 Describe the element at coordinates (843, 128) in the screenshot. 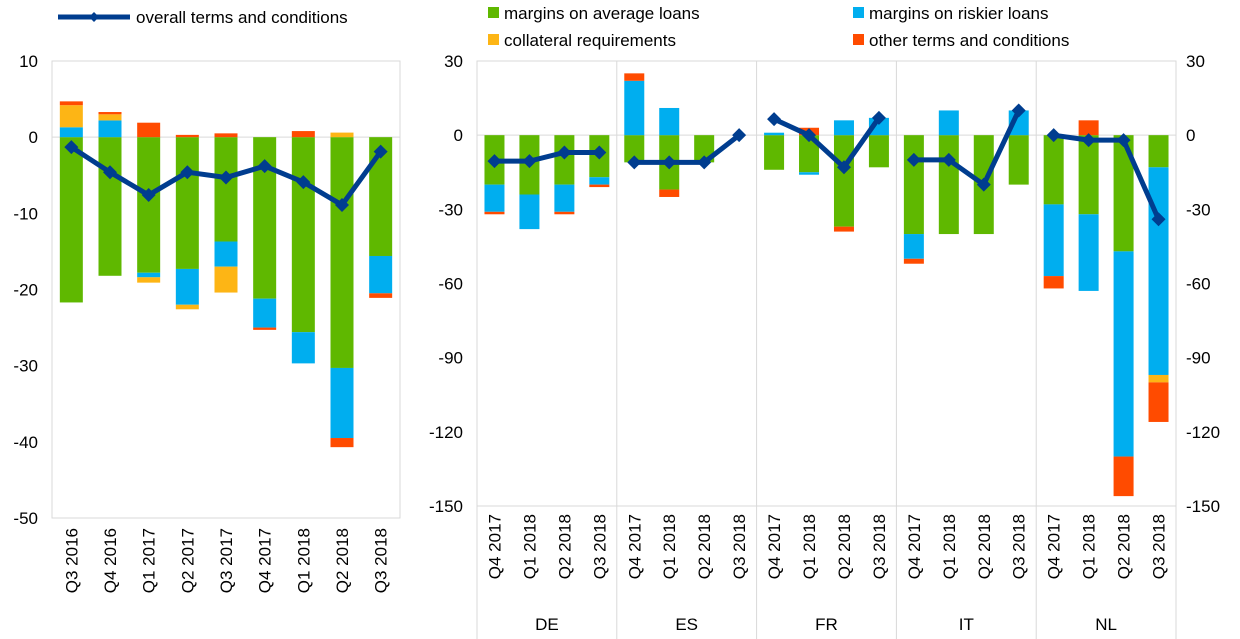

I see `right-fr-q2-2018-margins-risk-bar` at that location.